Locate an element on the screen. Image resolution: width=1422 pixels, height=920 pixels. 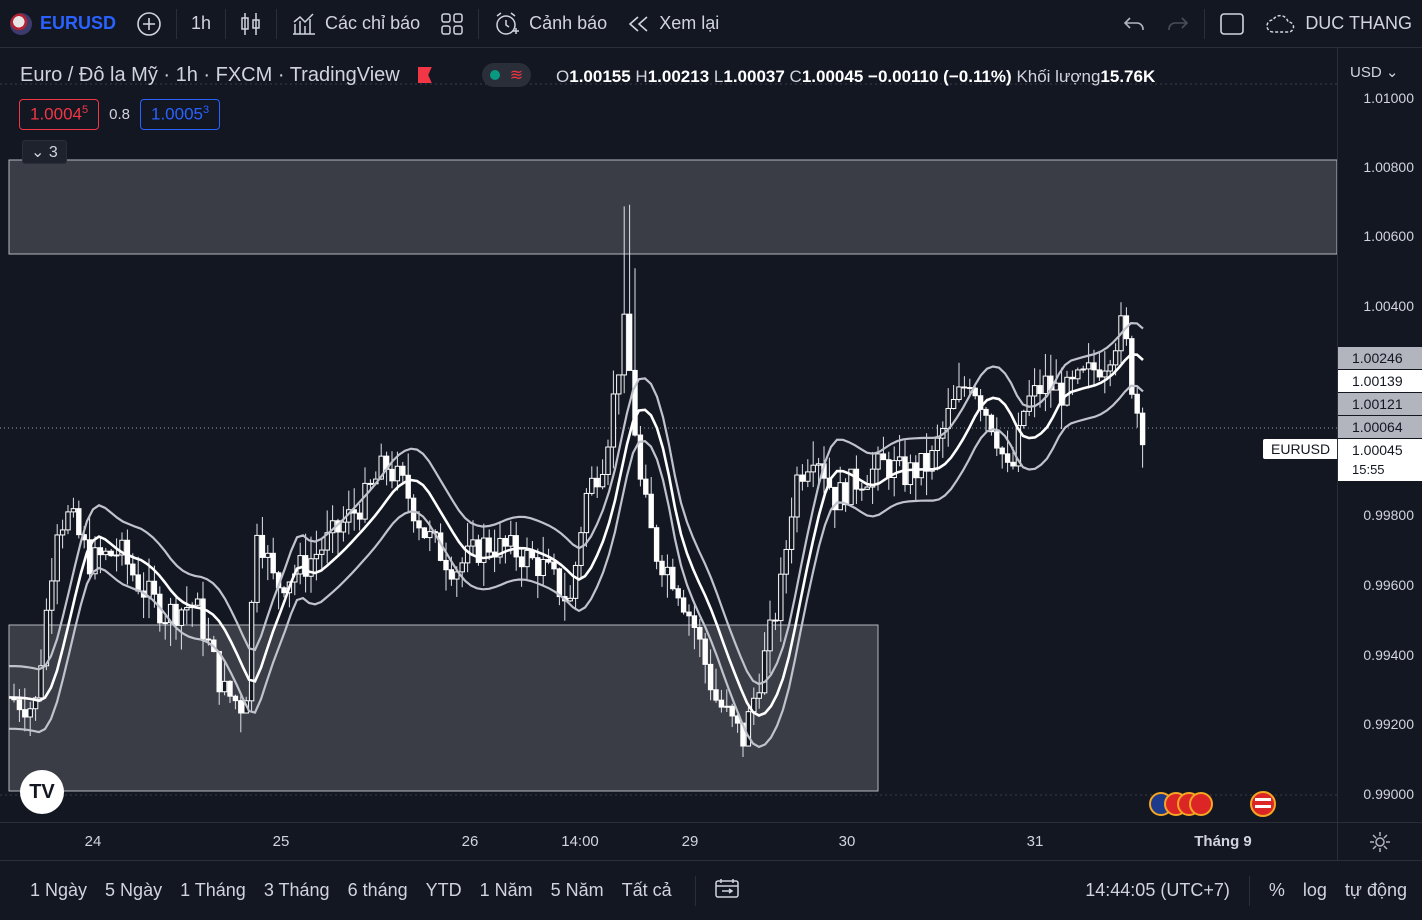
save-layout-button: DUC THANG is located at coordinates (1338, 24).